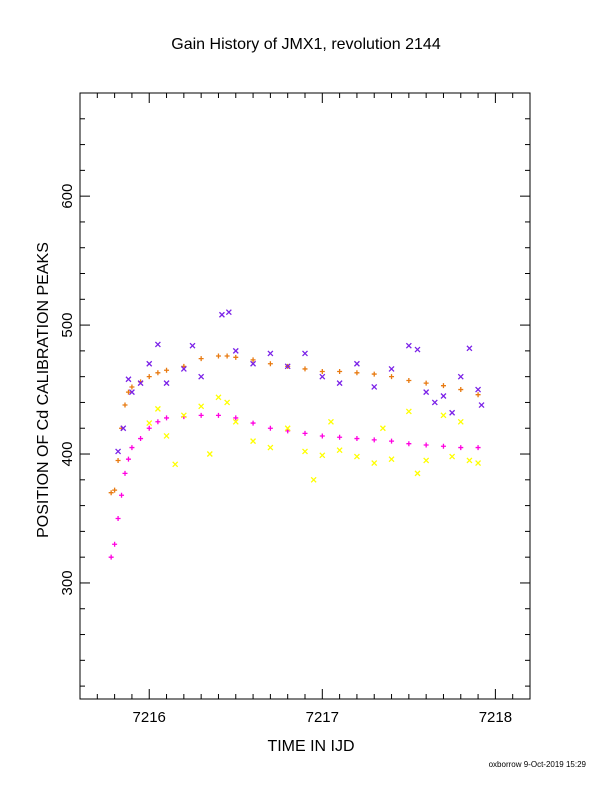  Describe the element at coordinates (67, 196) in the screenshot. I see `y-tick-label: 600` at that location.